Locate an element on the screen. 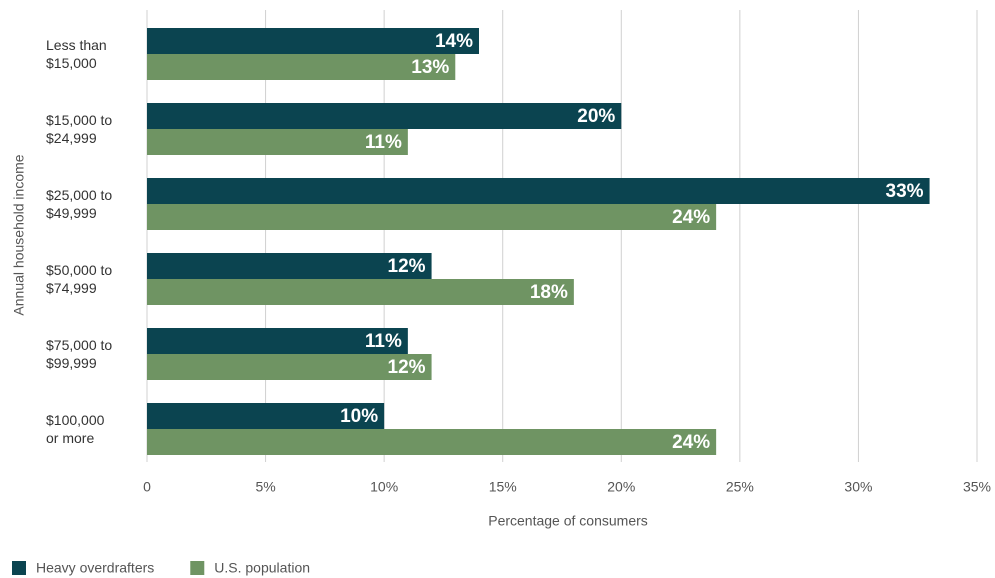 Image resolution: width=995 pixels, height=578 pixels. legend-label: U.S. population is located at coordinates (262, 568).